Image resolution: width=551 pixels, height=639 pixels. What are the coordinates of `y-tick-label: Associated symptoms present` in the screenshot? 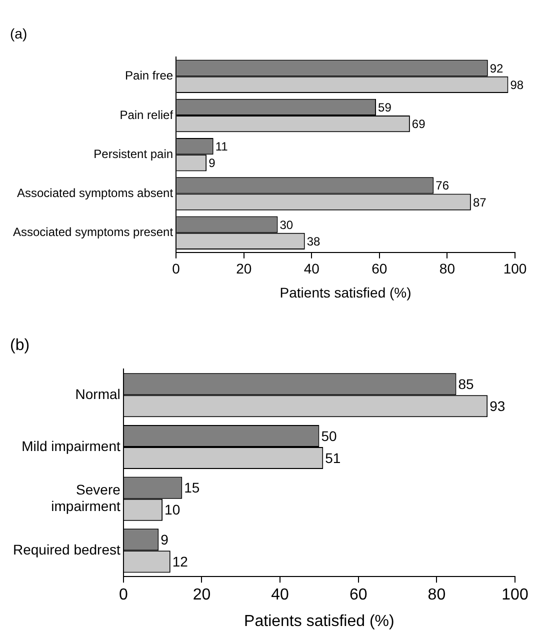 It's located at (93, 232).